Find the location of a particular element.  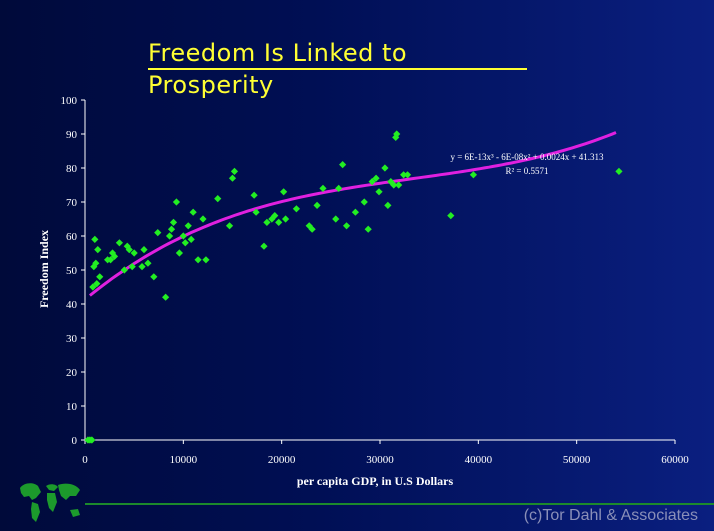

chart-title: Freedom Is Linked to Prosperity is located at coordinates (358, 69).